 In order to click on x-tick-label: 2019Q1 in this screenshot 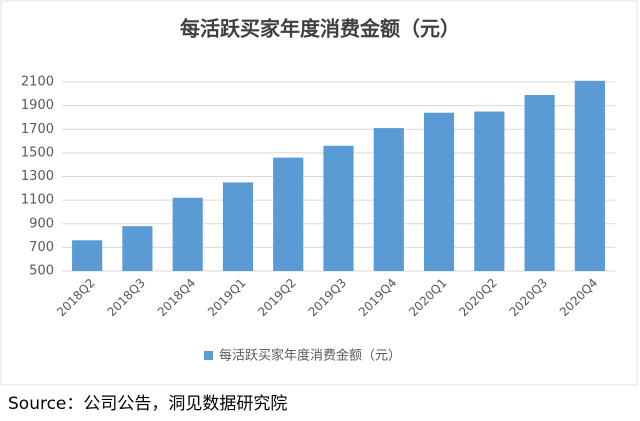, I will do `click(227, 298)`.